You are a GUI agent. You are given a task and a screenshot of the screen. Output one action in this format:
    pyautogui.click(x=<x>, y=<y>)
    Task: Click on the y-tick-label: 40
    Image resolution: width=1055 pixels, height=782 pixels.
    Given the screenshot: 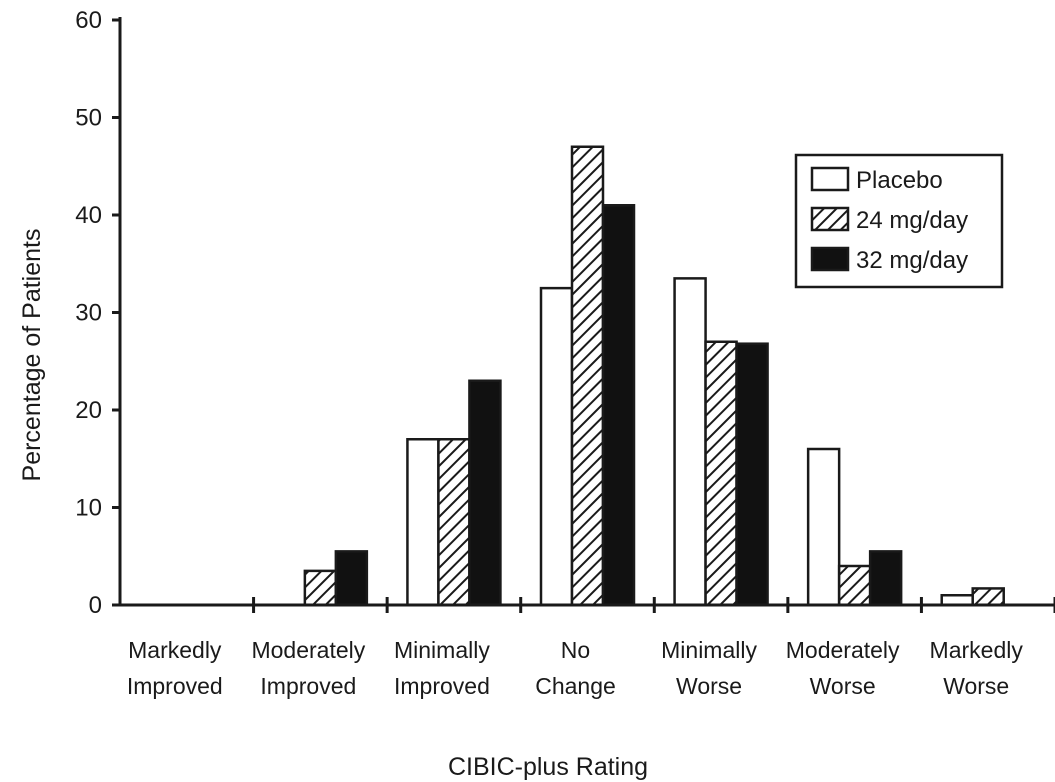 What is the action you would take?
    pyautogui.click(x=88, y=215)
    